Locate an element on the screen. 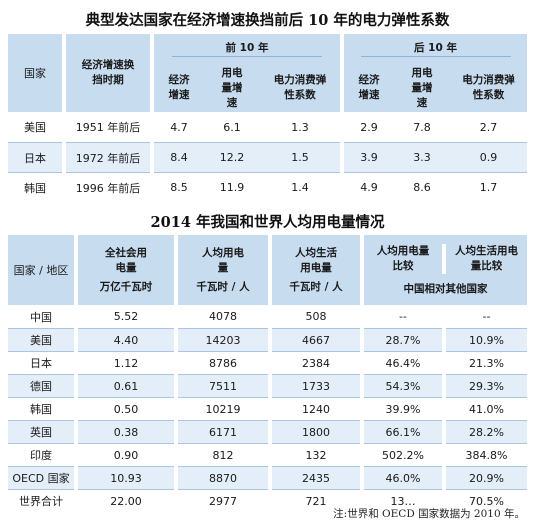  col-header-period: 经济增速换挡时期 is located at coordinates (108, 73).